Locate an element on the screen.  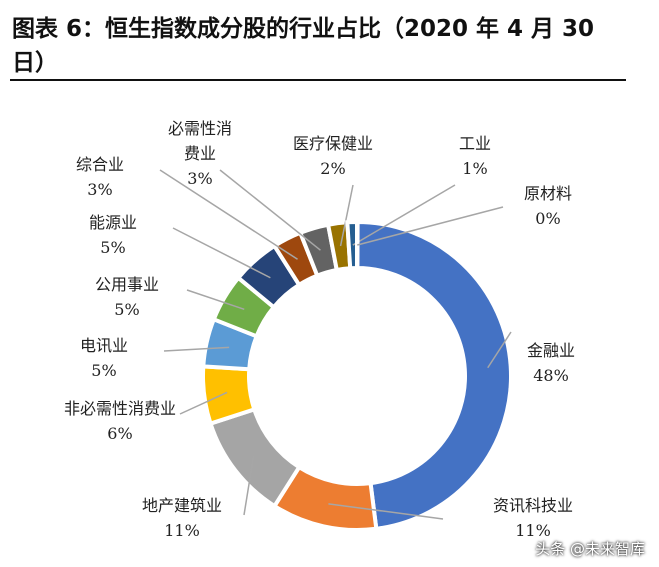
data-label: 能源业 5% is located at coordinates (113, 235).